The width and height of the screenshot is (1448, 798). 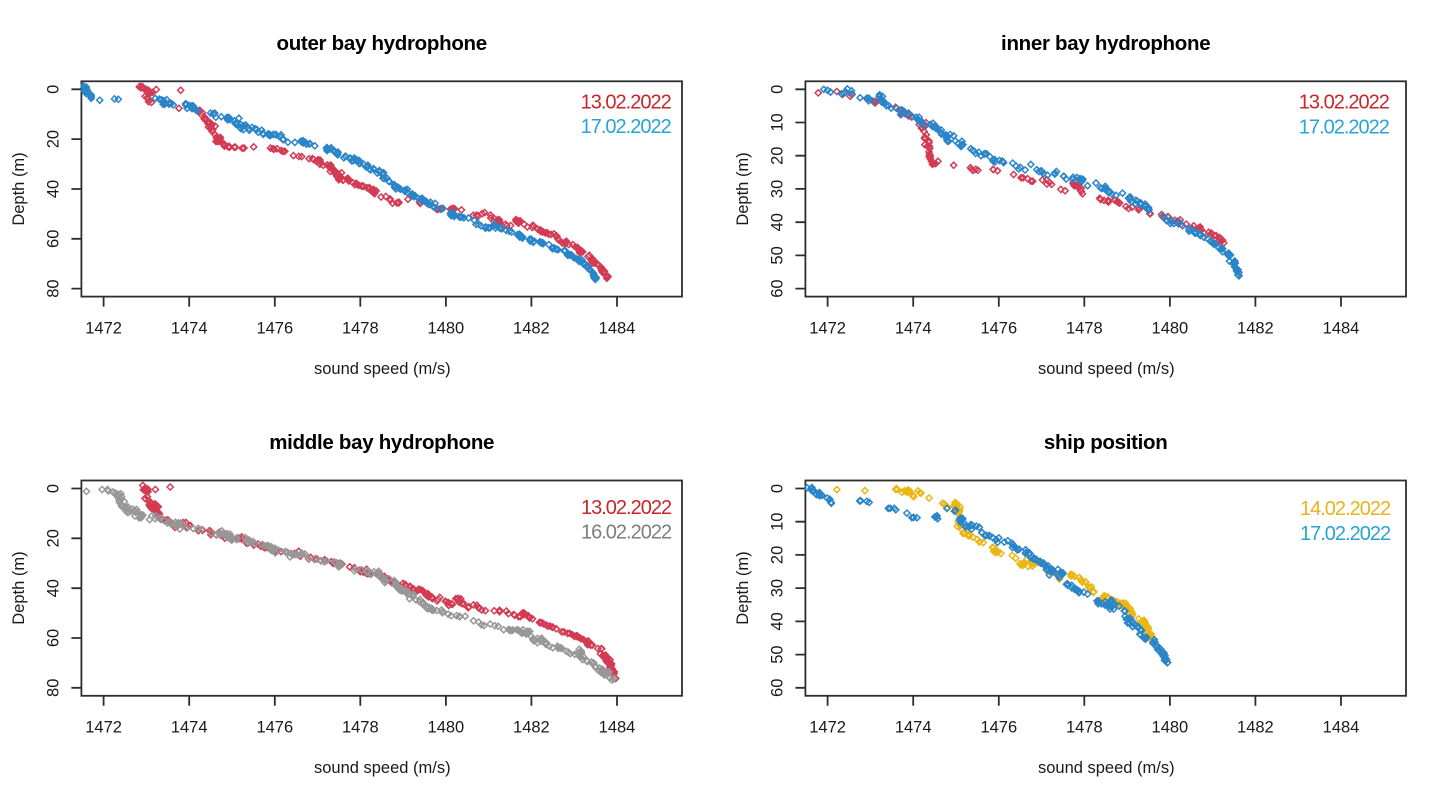 I want to click on svg-text: inner bay hydrophone, so click(x=1105, y=43).